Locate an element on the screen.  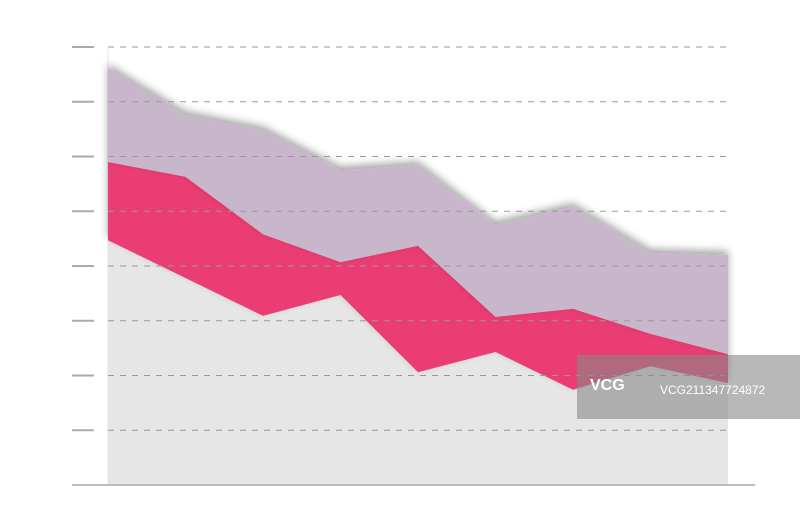
watermark-box is located at coordinates (688, 387).